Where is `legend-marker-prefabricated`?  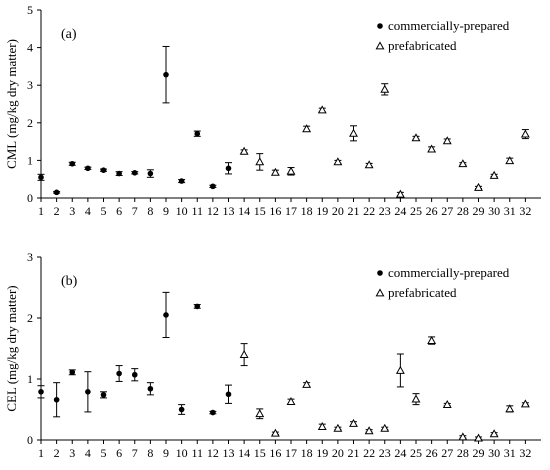 legend-marker-prefabricated is located at coordinates (380, 292).